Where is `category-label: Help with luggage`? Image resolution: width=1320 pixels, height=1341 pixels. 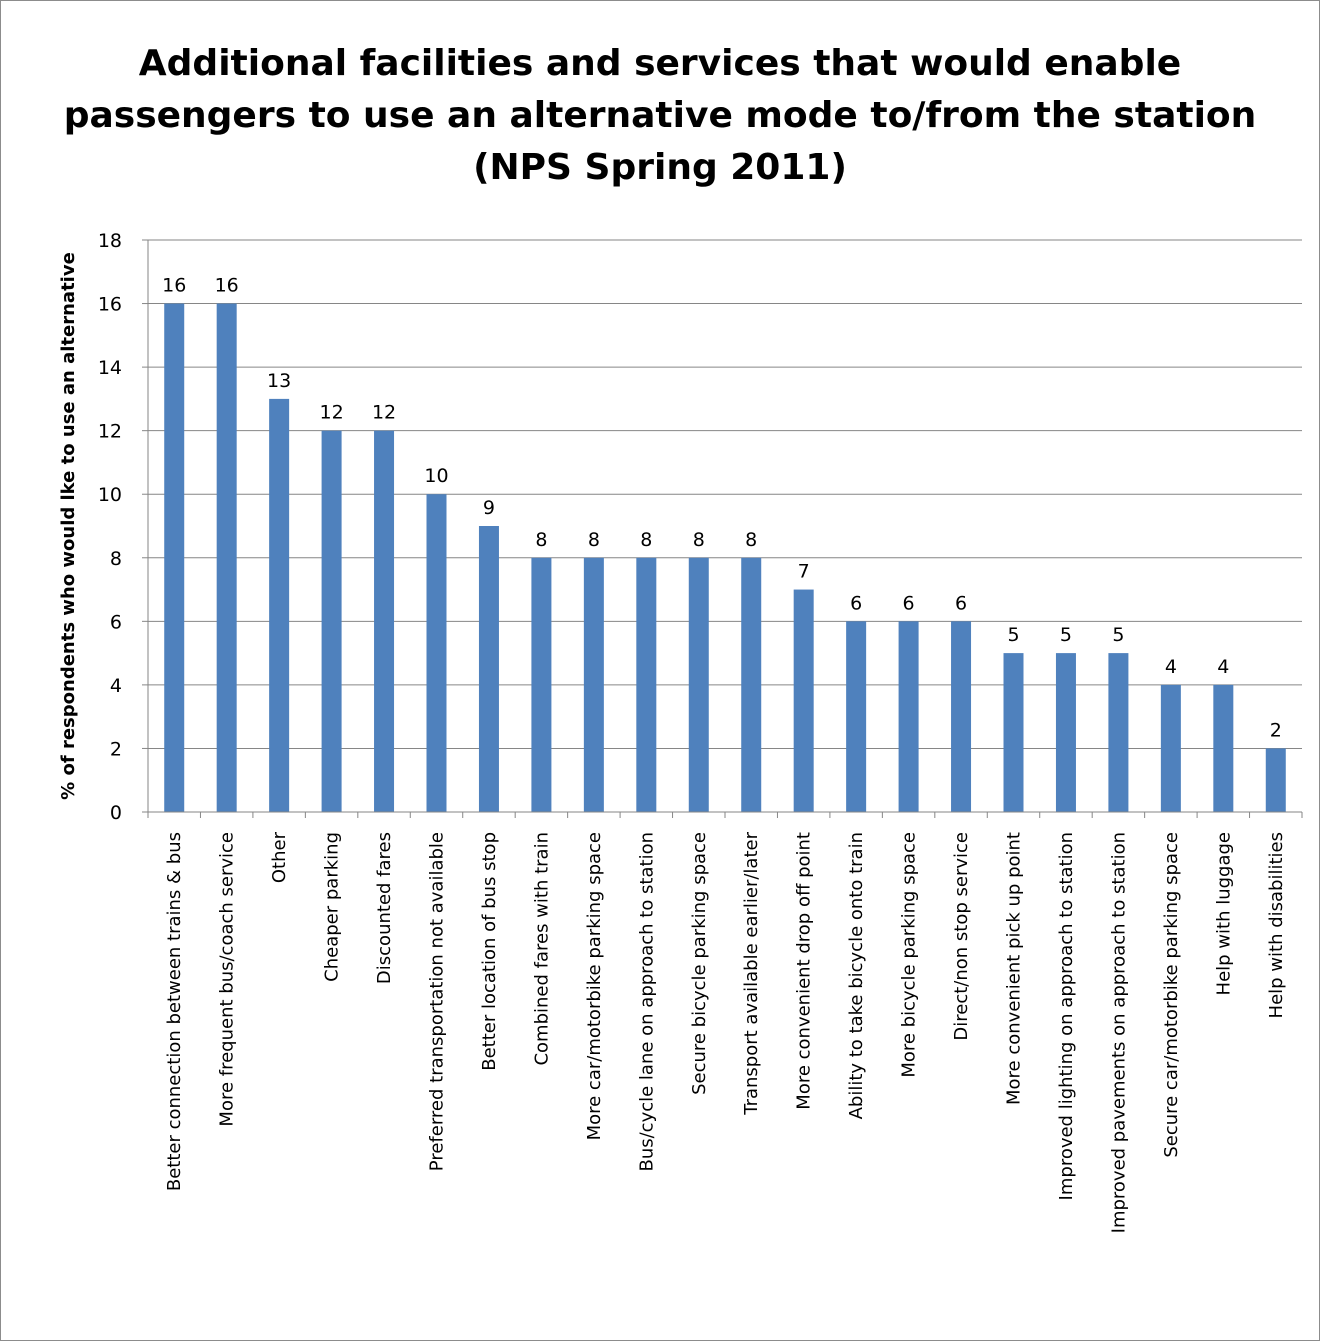 category-label: Help with luggage is located at coordinates (1223, 913).